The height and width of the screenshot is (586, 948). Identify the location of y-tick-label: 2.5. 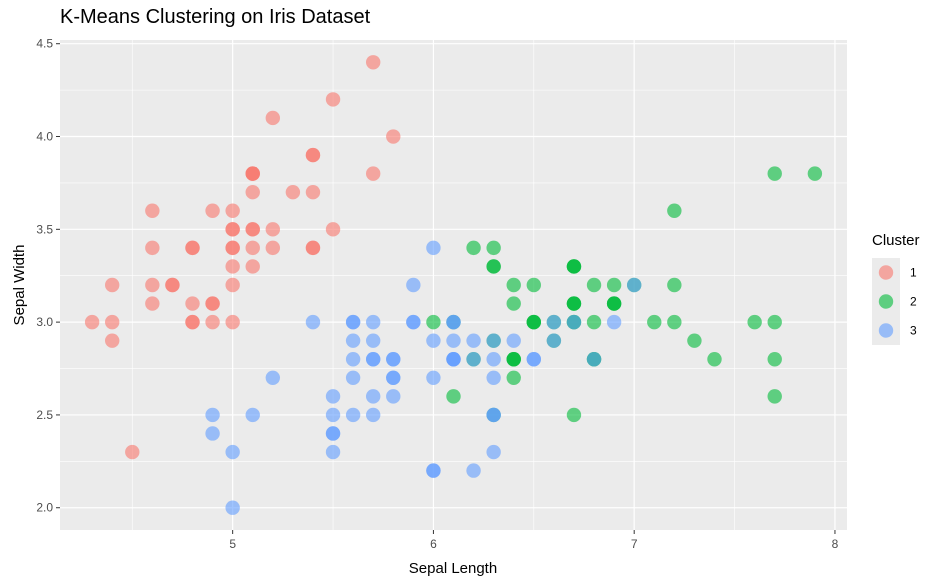
(44, 415).